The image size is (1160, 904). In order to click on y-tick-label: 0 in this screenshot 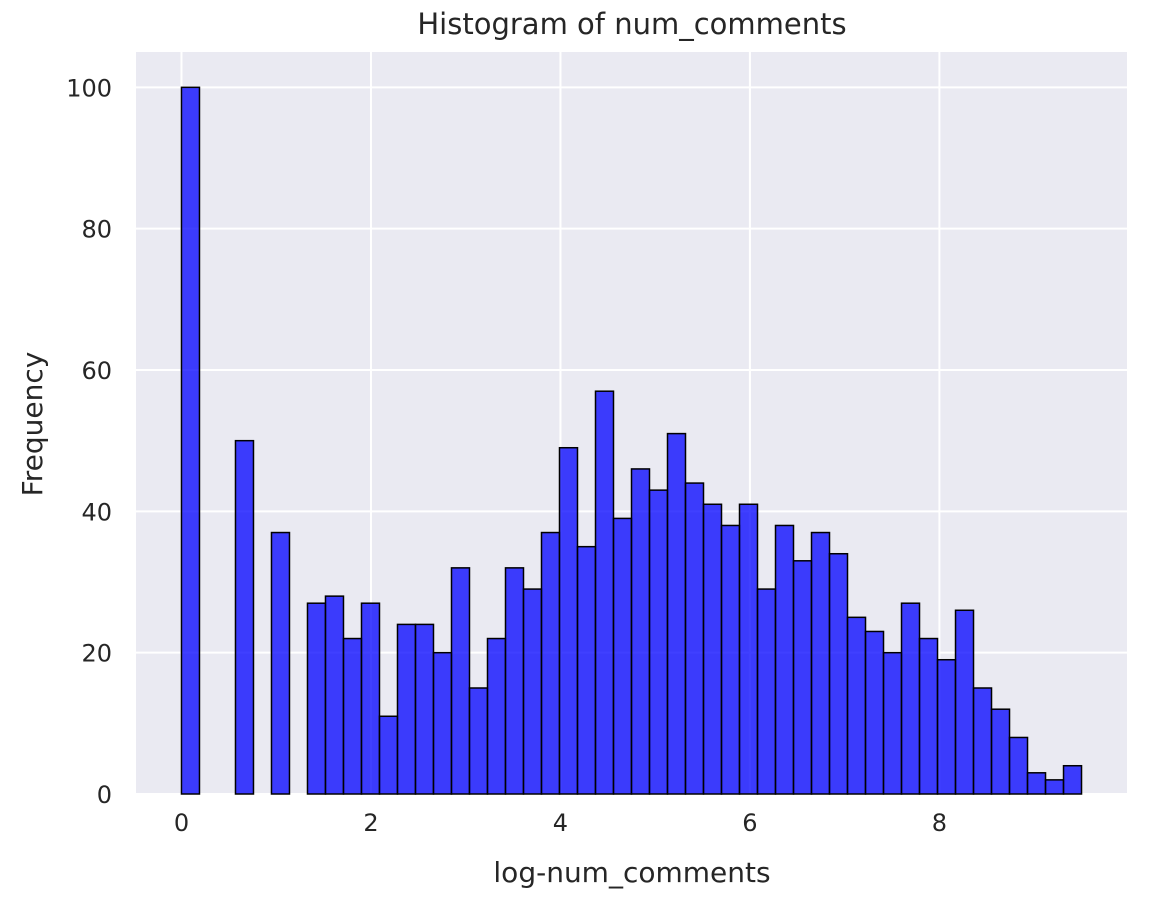, I will do `click(104, 795)`.